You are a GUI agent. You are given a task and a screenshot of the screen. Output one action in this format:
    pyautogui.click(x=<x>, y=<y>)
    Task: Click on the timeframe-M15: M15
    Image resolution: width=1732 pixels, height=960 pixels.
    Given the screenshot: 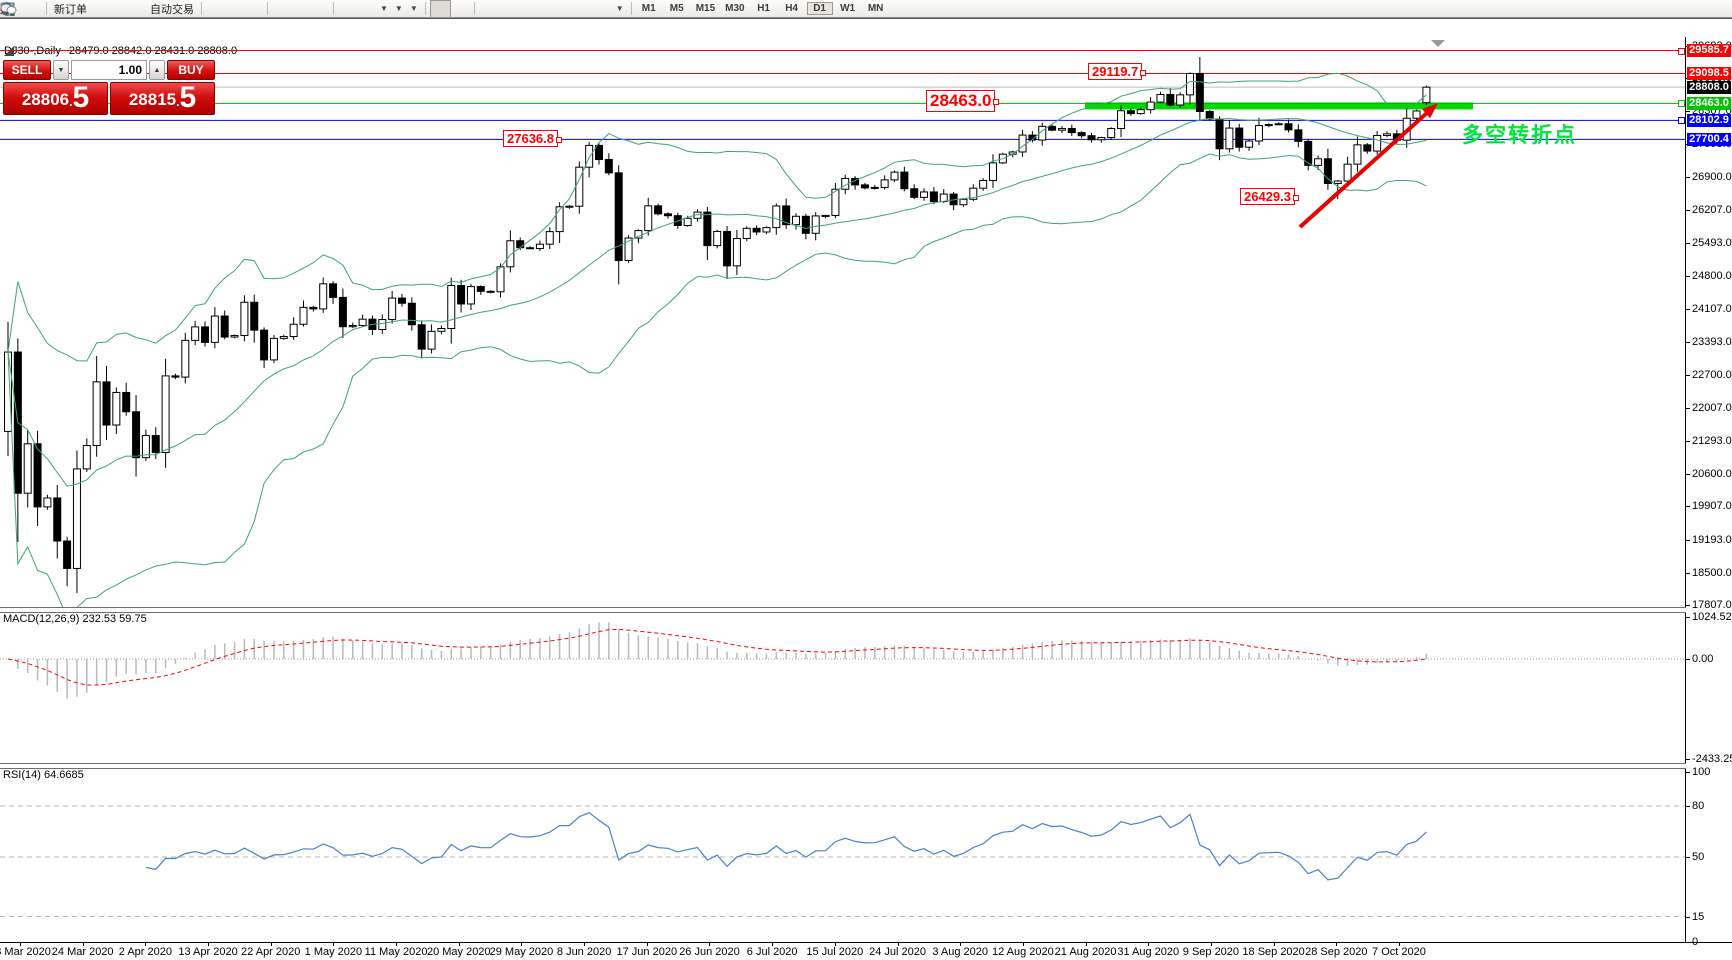 What is the action you would take?
    pyautogui.click(x=705, y=8)
    